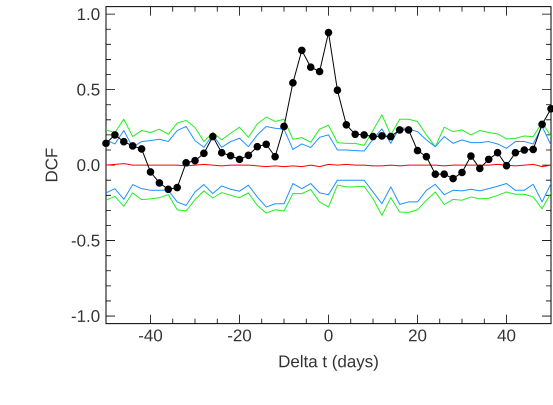  Describe the element at coordinates (329, 362) in the screenshot. I see `x-axis-title: Delta t (days)` at that location.